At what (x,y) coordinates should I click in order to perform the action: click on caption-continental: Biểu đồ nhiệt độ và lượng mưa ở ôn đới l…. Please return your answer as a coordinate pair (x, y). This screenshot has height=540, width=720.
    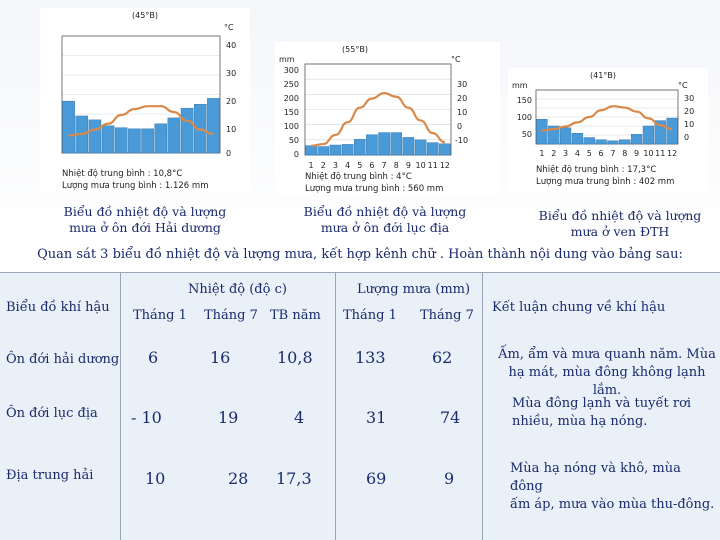
    Looking at the image, I should click on (385, 220).